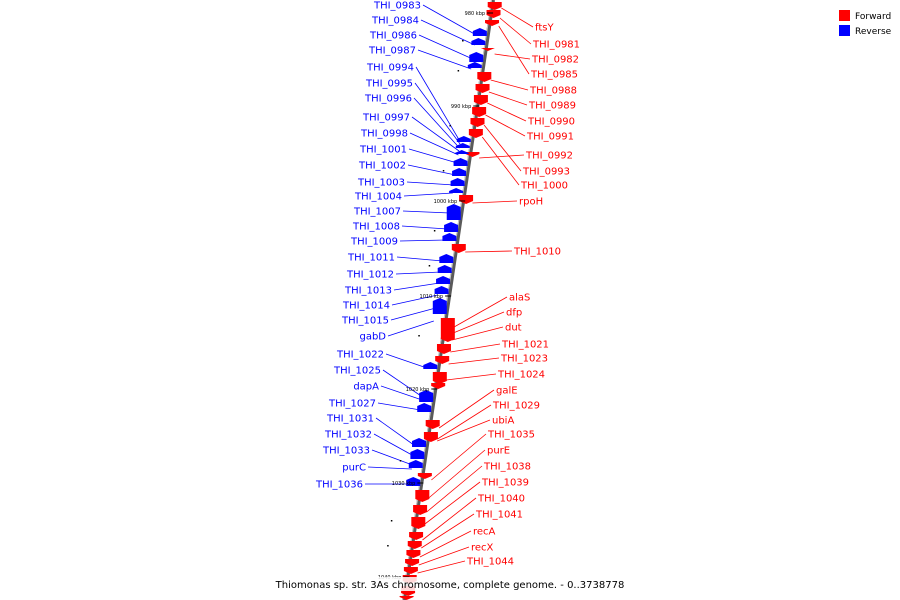  What do you see at coordinates (346, 451) in the screenshot?
I see `reverse-gene-label: THI_1033` at bounding box center [346, 451].